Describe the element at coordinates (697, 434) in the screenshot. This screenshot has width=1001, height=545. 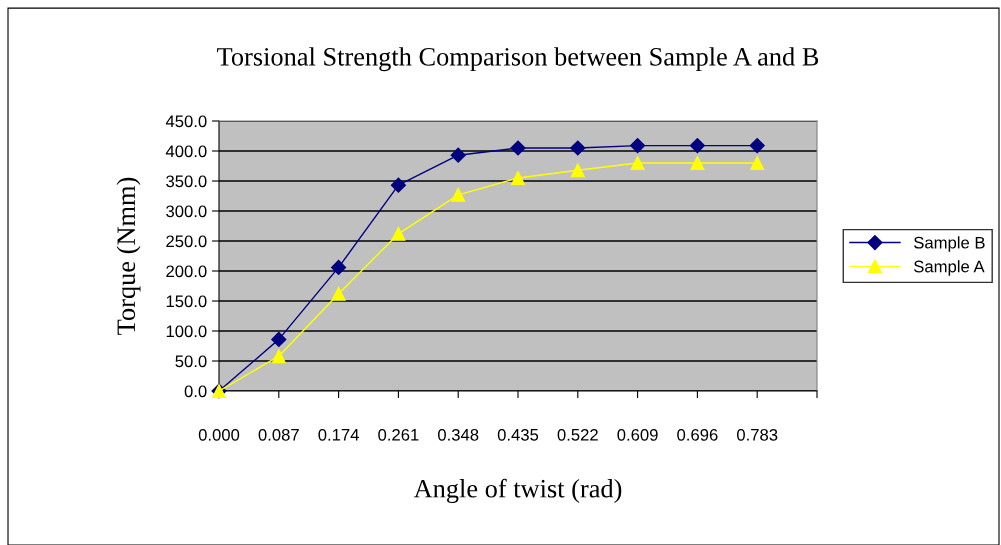
I see `x-tick-label: 0.696` at that location.